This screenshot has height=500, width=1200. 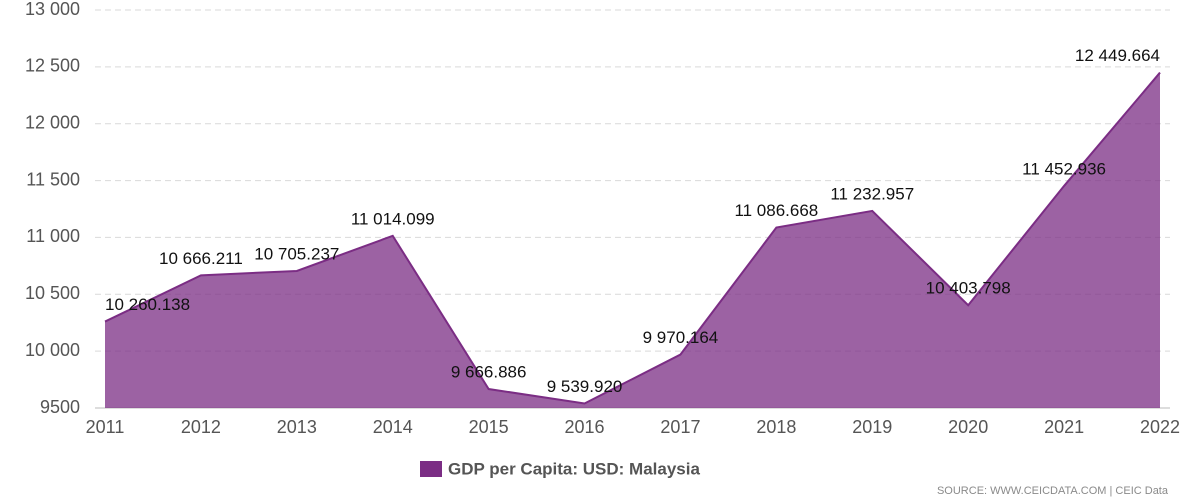 What do you see at coordinates (296, 253) in the screenshot?
I see `data-label: 10 705.237` at bounding box center [296, 253].